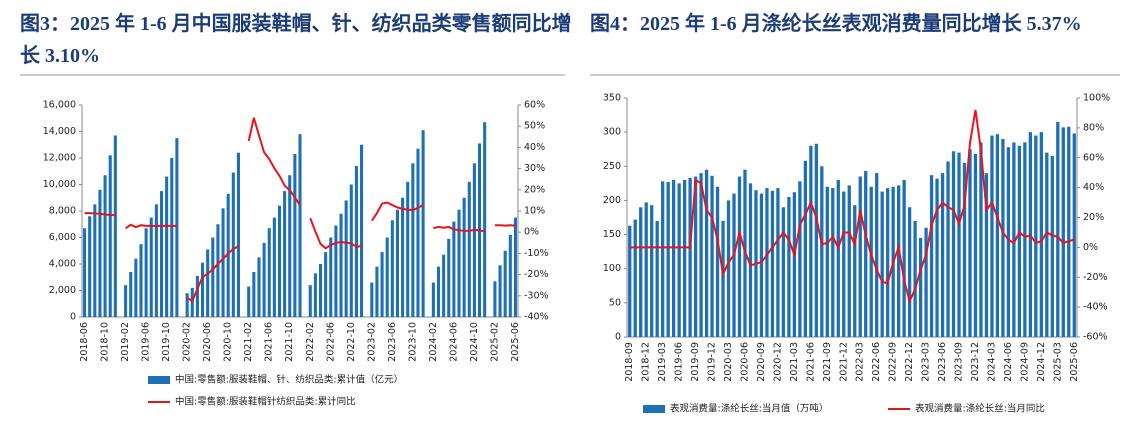  I want to click on x-tick-label: 2019-09, so click(695, 362).